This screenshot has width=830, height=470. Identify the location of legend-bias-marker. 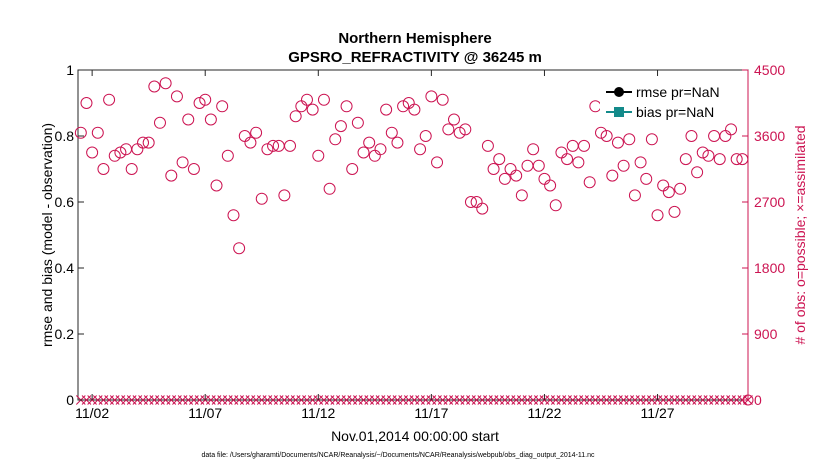
(619, 112).